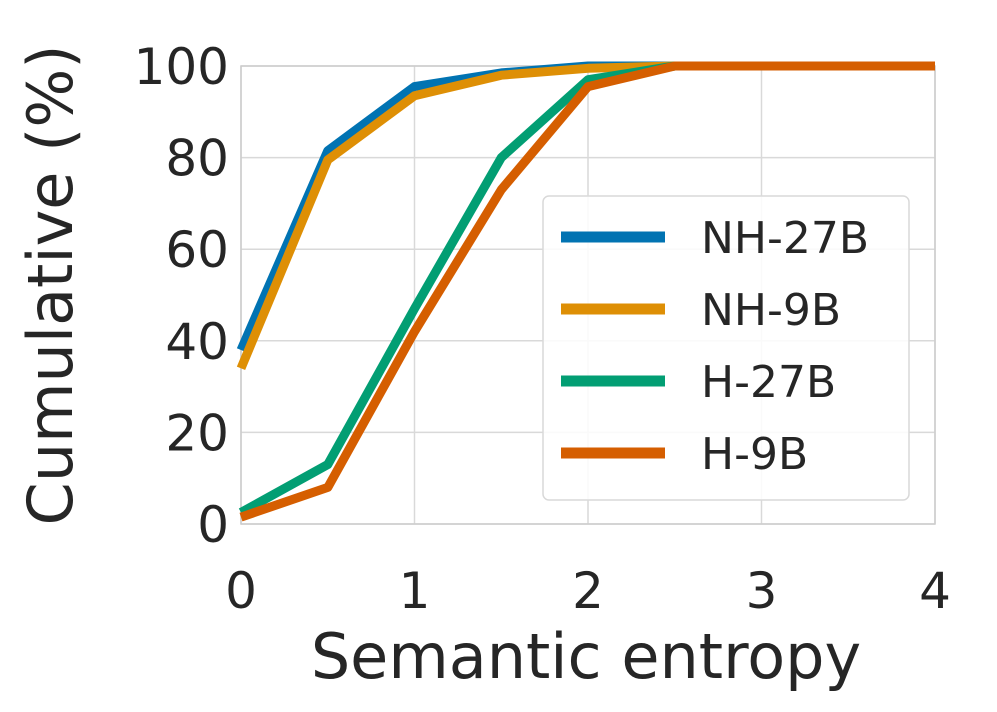  I want to click on y-tick-labels: 0 20 40 60 80 100, so click(181, 296).